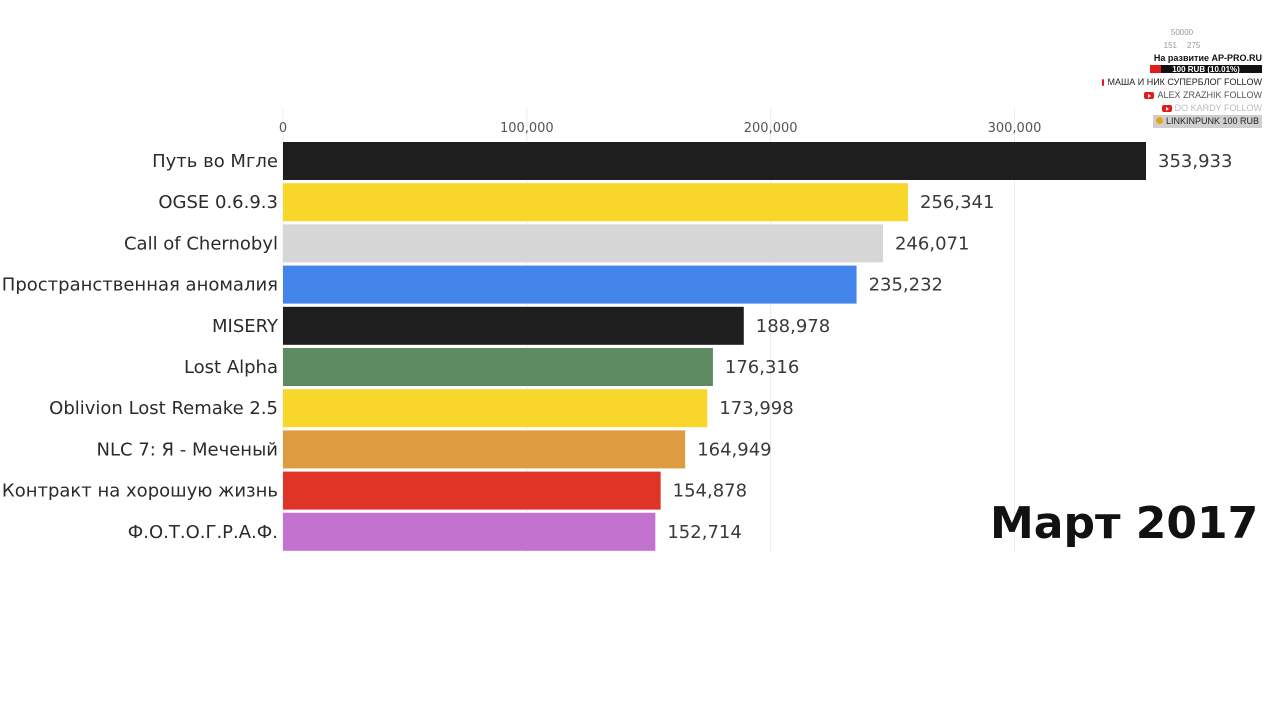 Image resolution: width=1280 pixels, height=720 pixels. I want to click on donation-row: LINKINPUNK 100 RUB, so click(1182, 121).